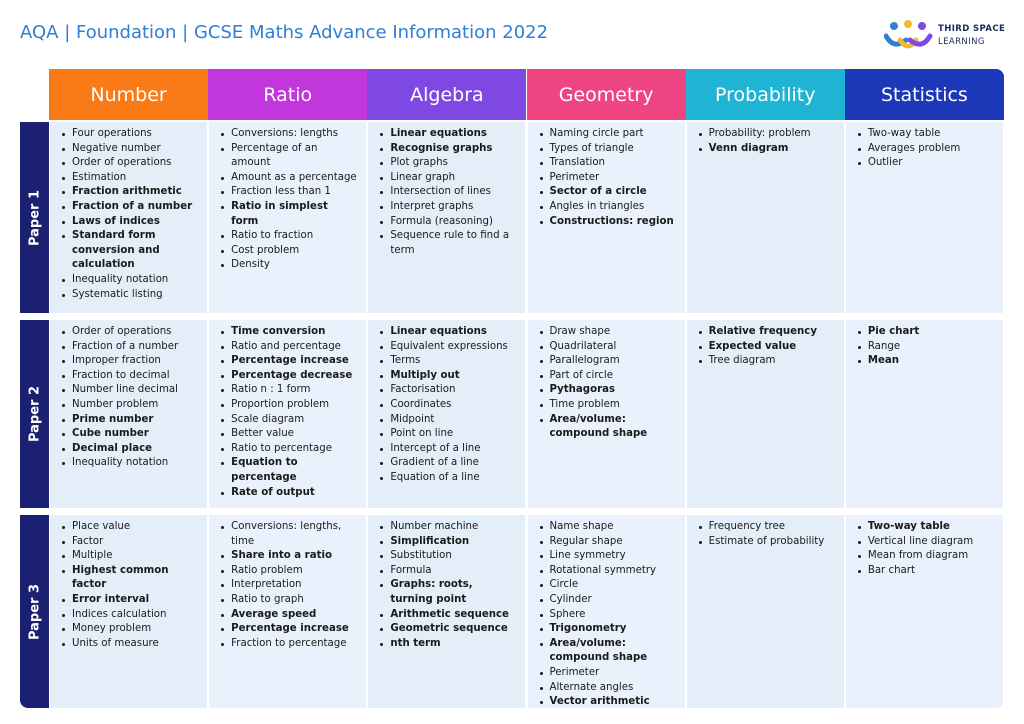 The width and height of the screenshot is (1024, 724). I want to click on logo-icon, so click(908, 34).